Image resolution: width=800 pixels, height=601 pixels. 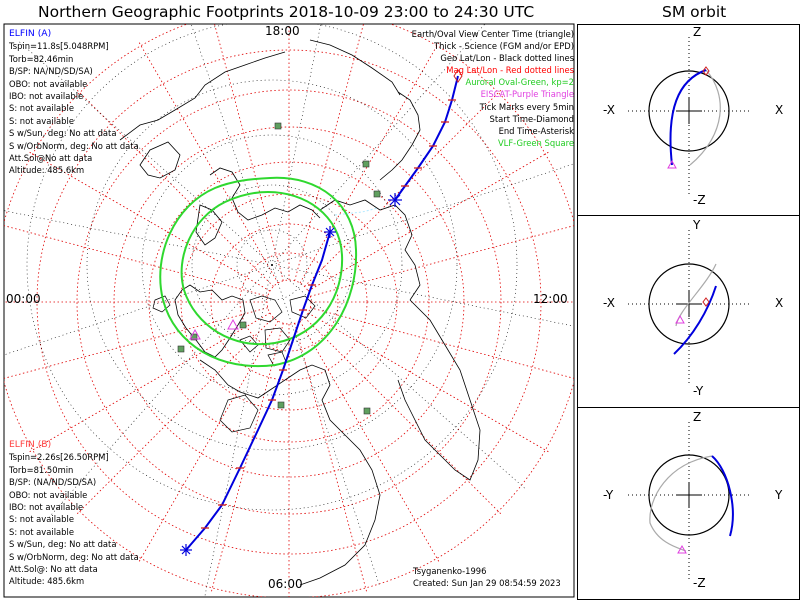 What do you see at coordinates (609, 303) in the screenshot?
I see `orbit-xy-left: -X` at bounding box center [609, 303].